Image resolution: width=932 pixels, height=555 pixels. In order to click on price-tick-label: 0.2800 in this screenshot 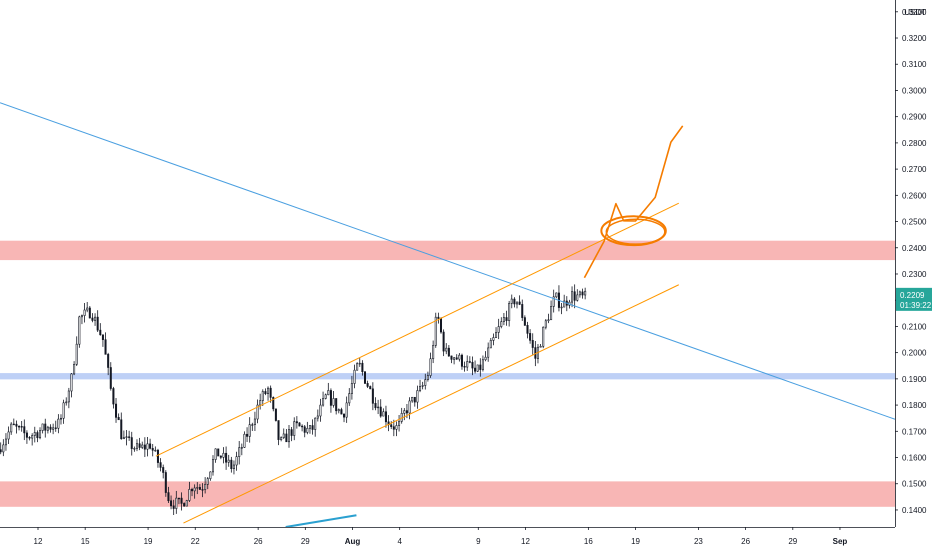, I will do `click(914, 143)`.